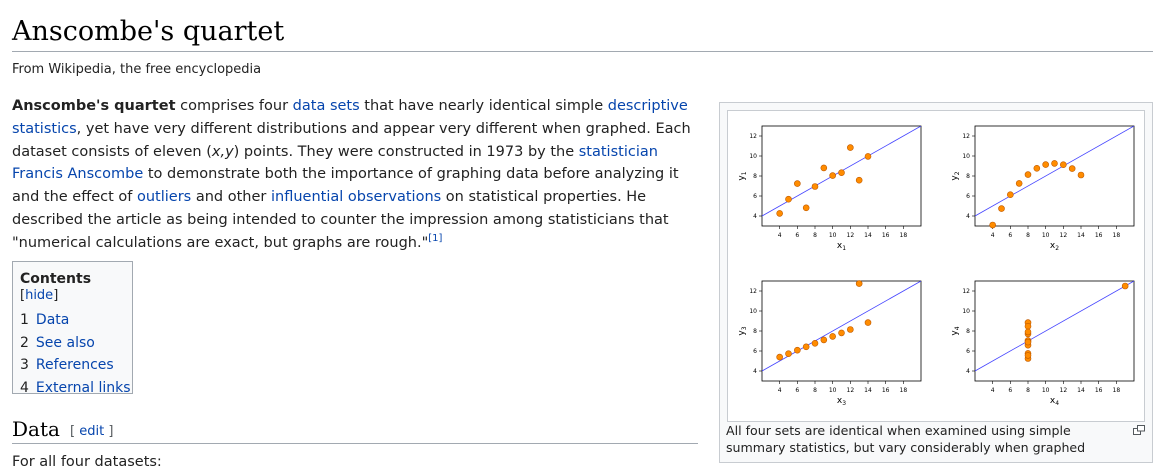  What do you see at coordinates (39, 295) in the screenshot?
I see `toc-hide-link: hide` at bounding box center [39, 295].